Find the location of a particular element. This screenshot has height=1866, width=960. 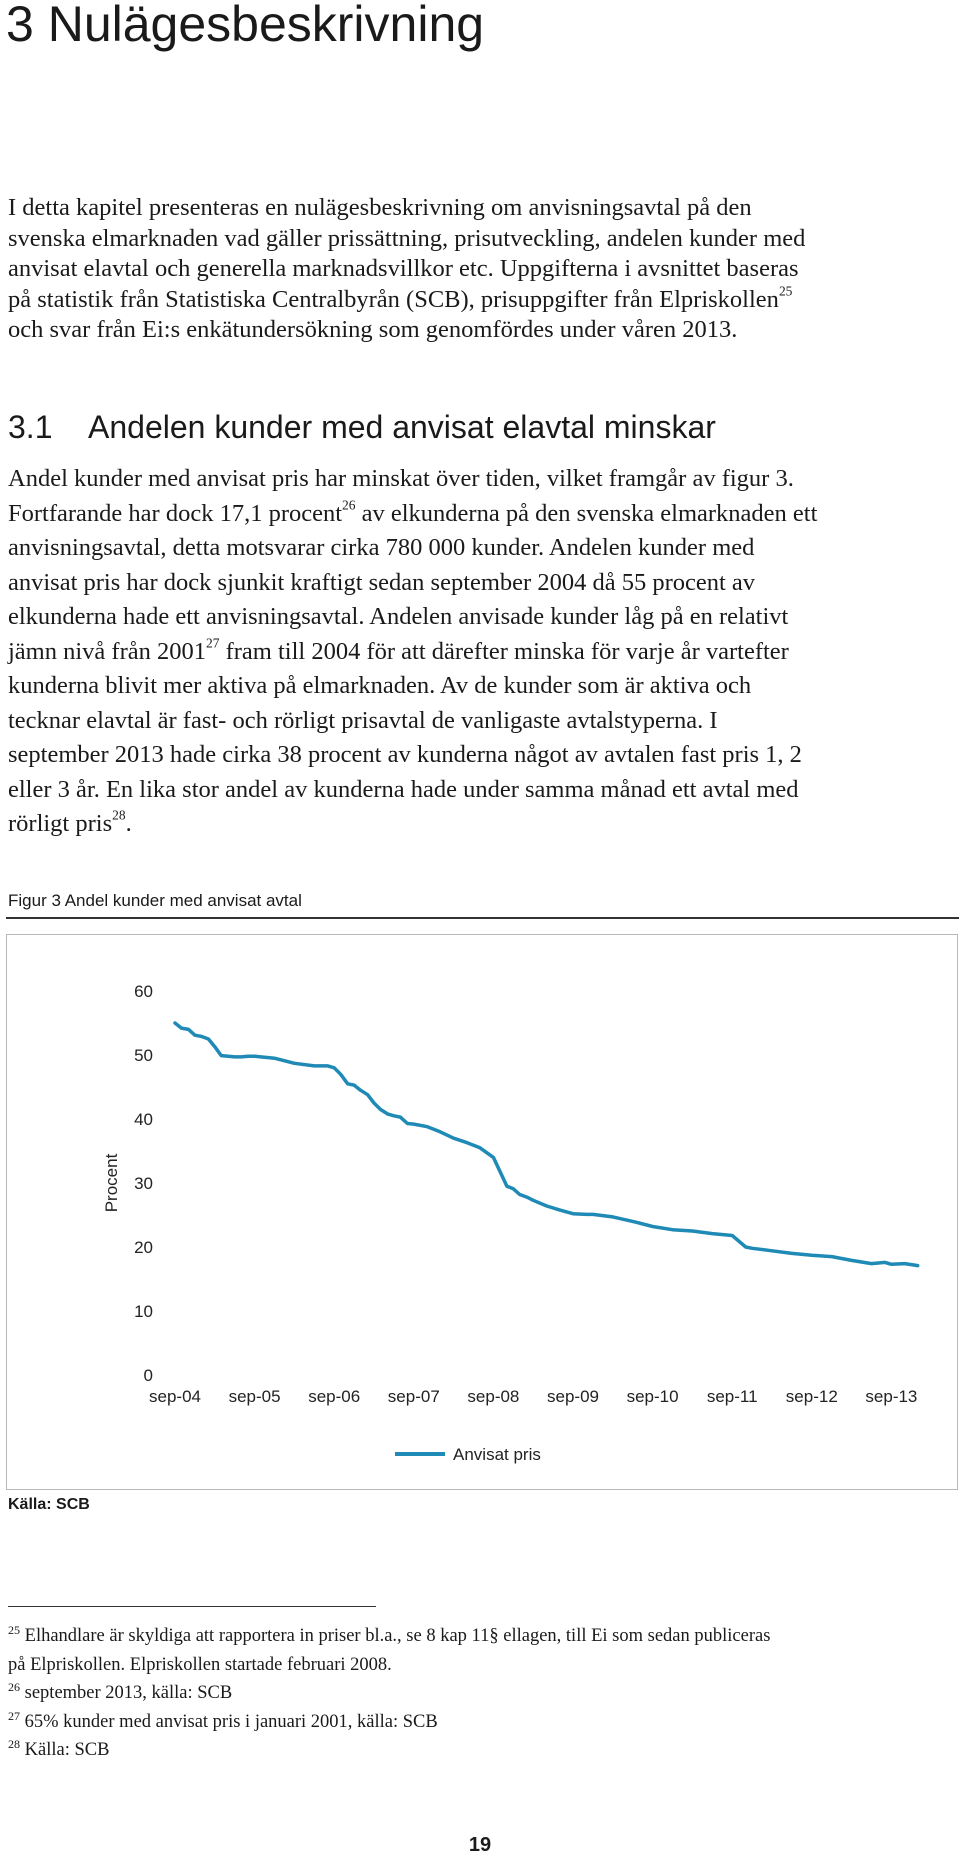

para-text: Fortfarande har dock 17,1 procent is located at coordinates (175, 513).